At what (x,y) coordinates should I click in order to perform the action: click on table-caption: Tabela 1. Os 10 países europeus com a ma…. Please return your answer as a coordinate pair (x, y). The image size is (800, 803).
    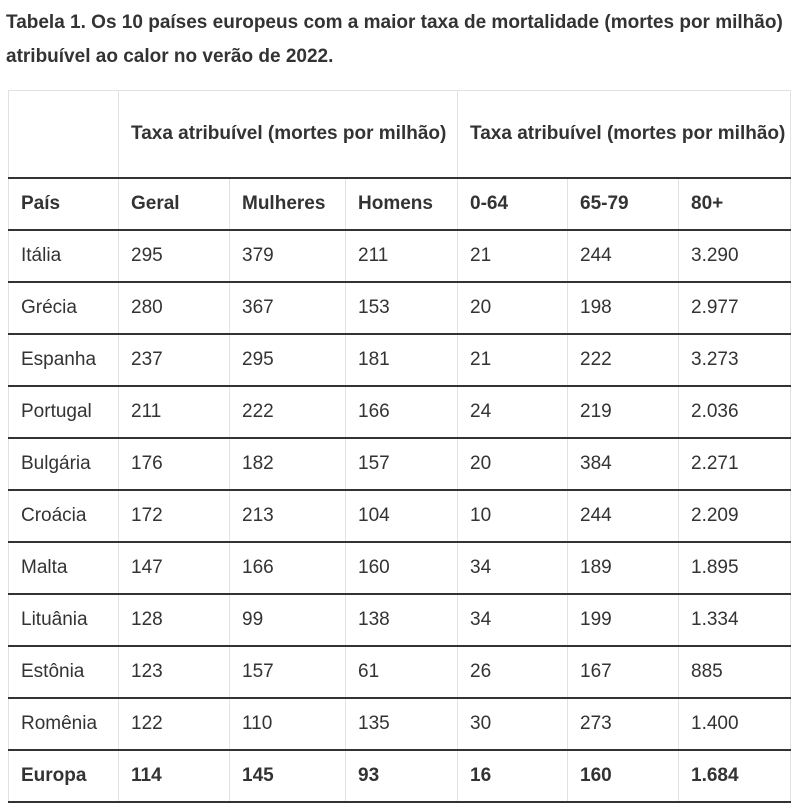
    Looking at the image, I should click on (394, 39).